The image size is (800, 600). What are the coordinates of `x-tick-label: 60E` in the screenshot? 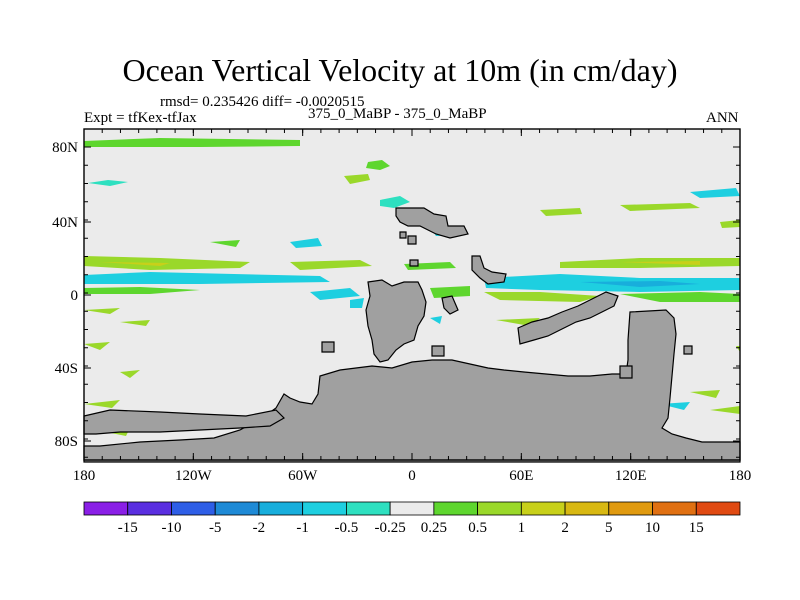 It's located at (521, 476).